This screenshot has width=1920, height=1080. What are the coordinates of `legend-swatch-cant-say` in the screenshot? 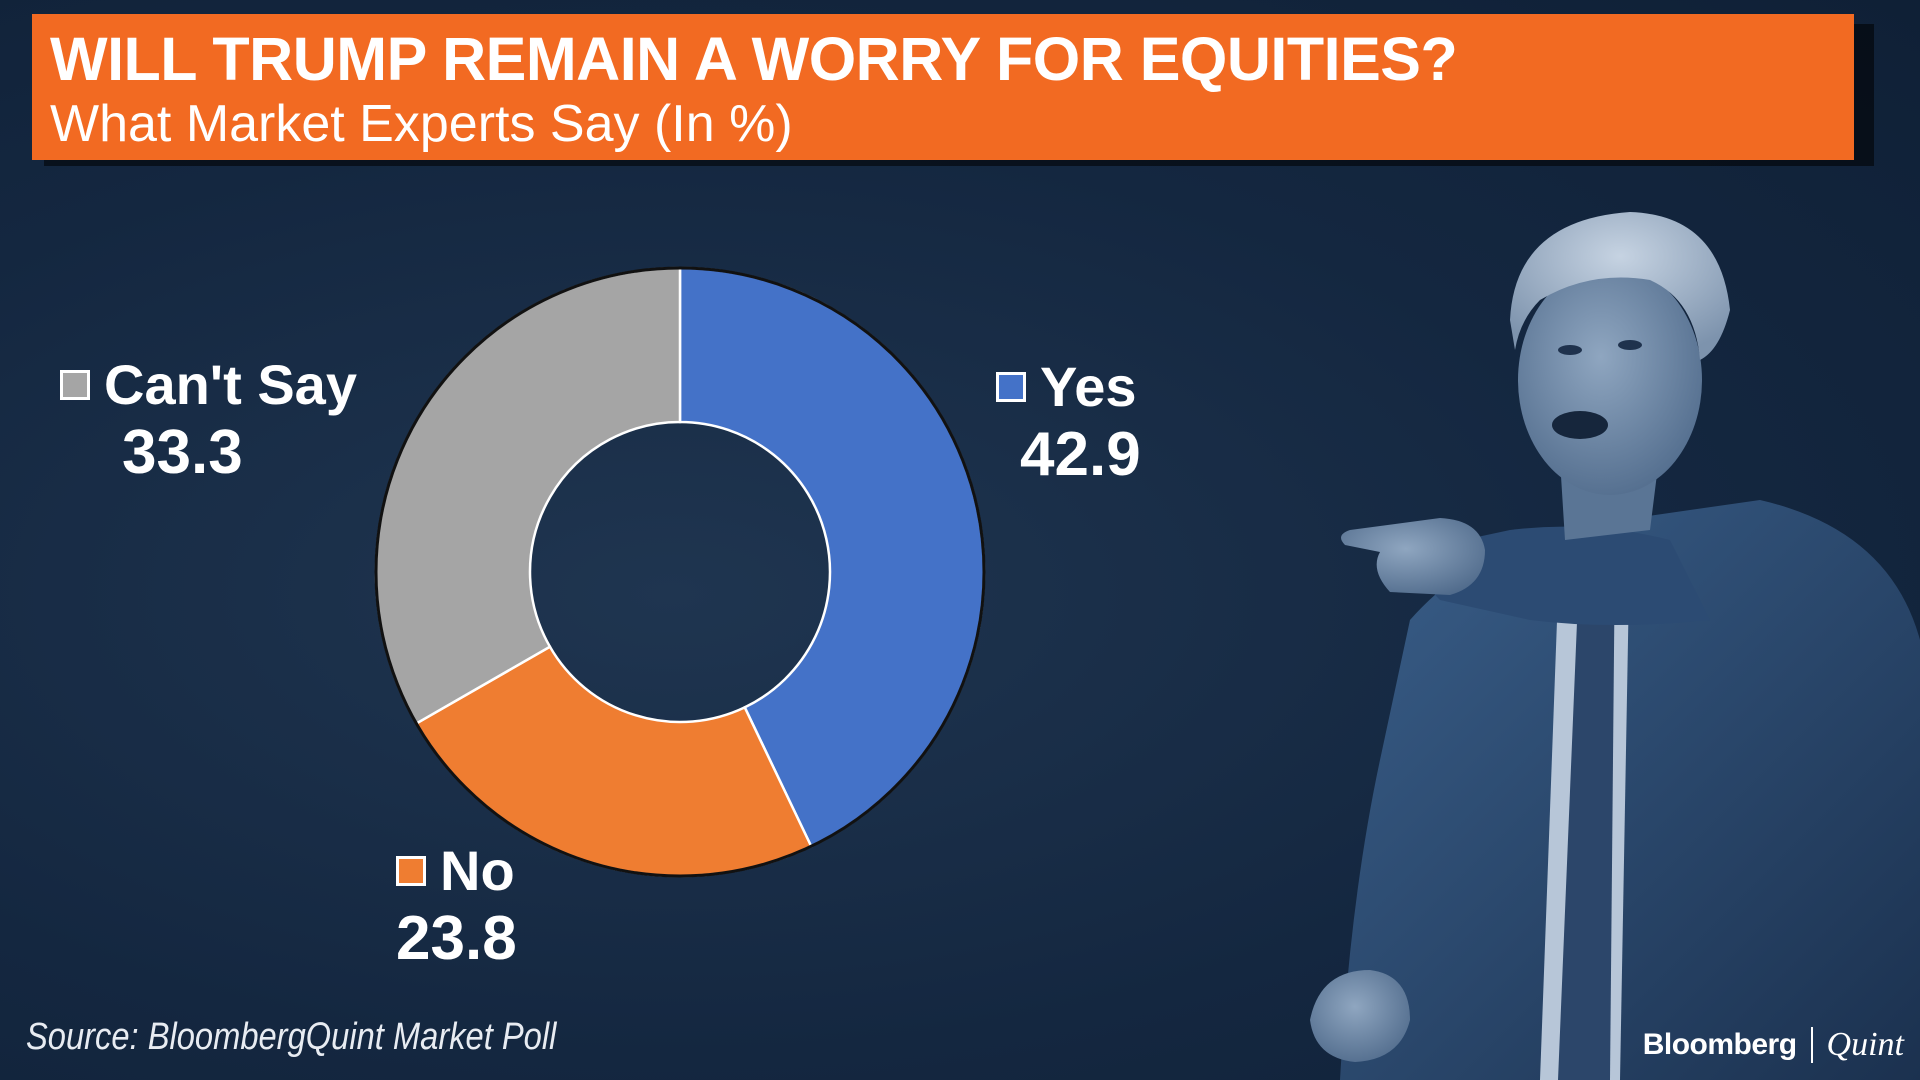 It's located at (75, 385).